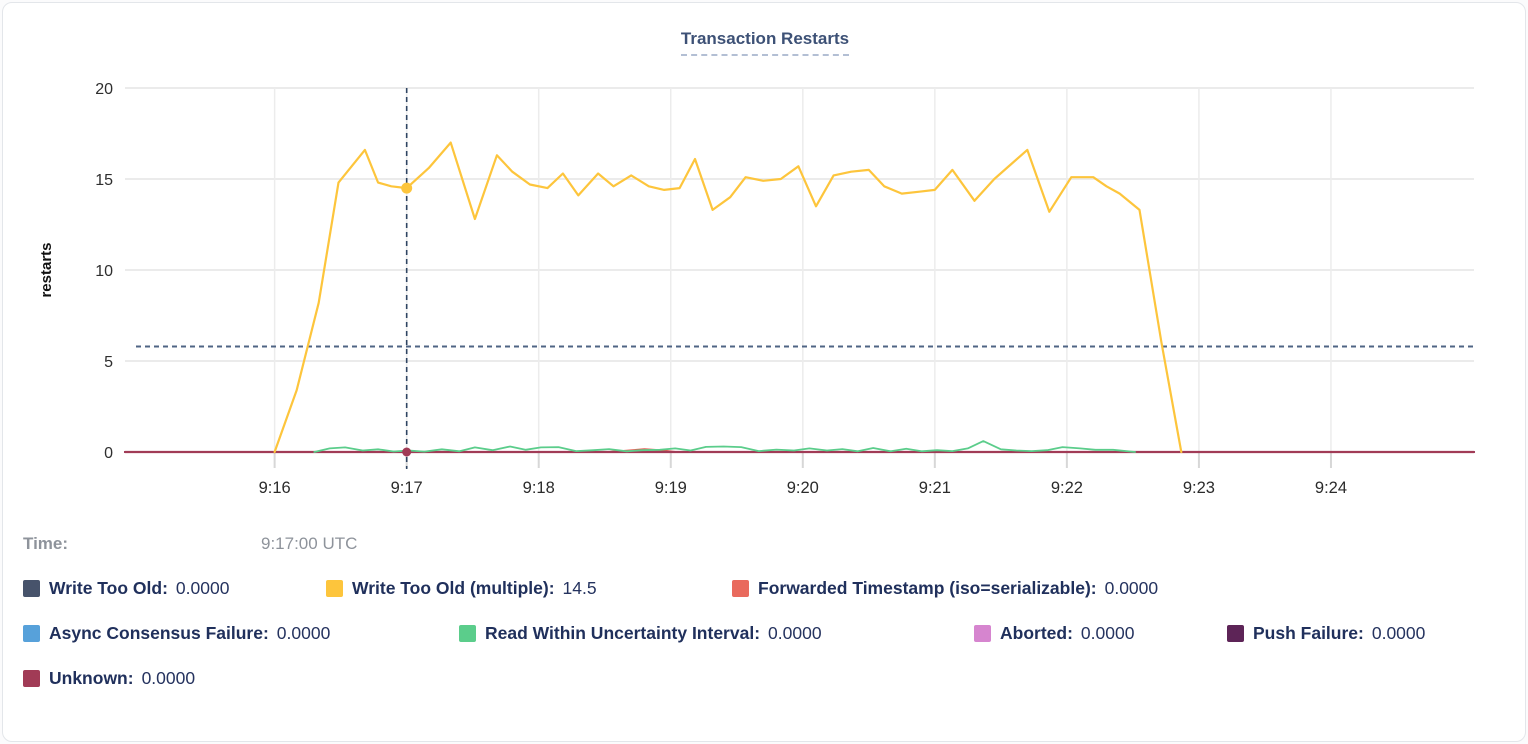 This screenshot has height=744, width=1528. I want to click on legend-item: Aborted: 0.0000, so click(1054, 633).